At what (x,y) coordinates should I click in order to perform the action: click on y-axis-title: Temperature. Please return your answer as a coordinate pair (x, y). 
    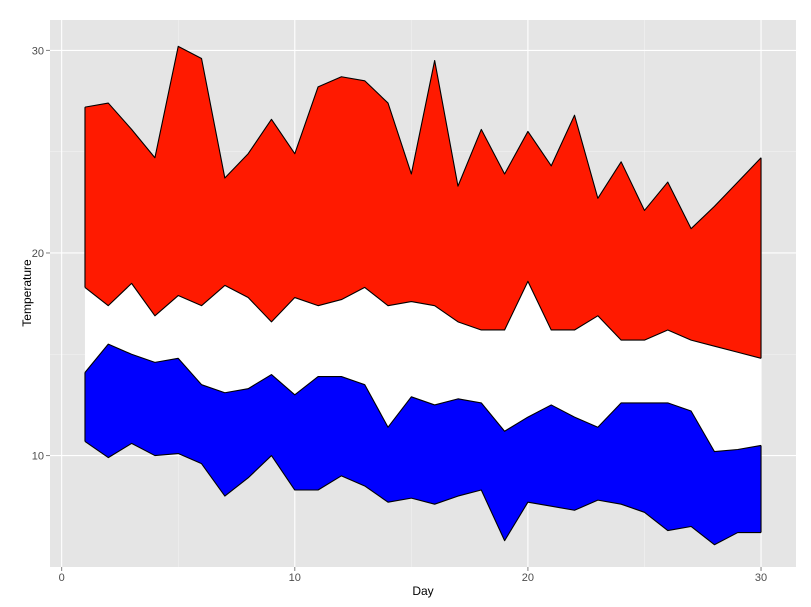
    Looking at the image, I should click on (27, 293).